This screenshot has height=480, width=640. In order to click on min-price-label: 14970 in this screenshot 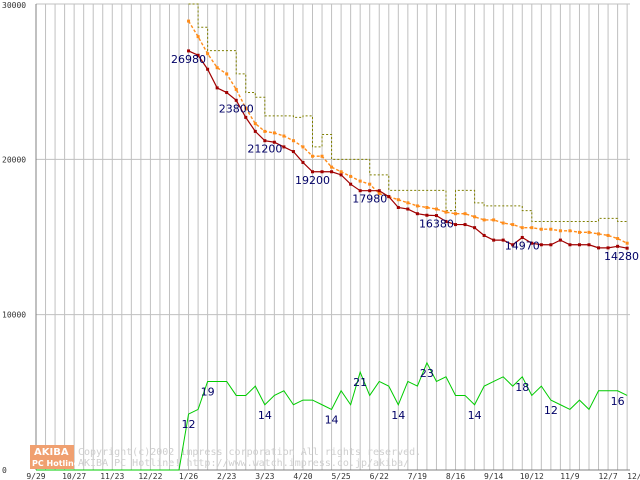, I will do `click(522, 245)`.